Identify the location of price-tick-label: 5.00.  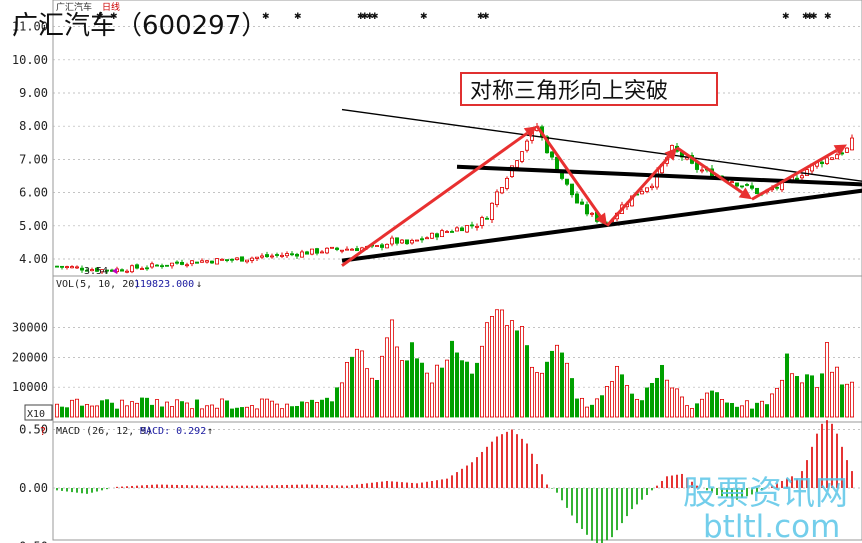
(33, 226).